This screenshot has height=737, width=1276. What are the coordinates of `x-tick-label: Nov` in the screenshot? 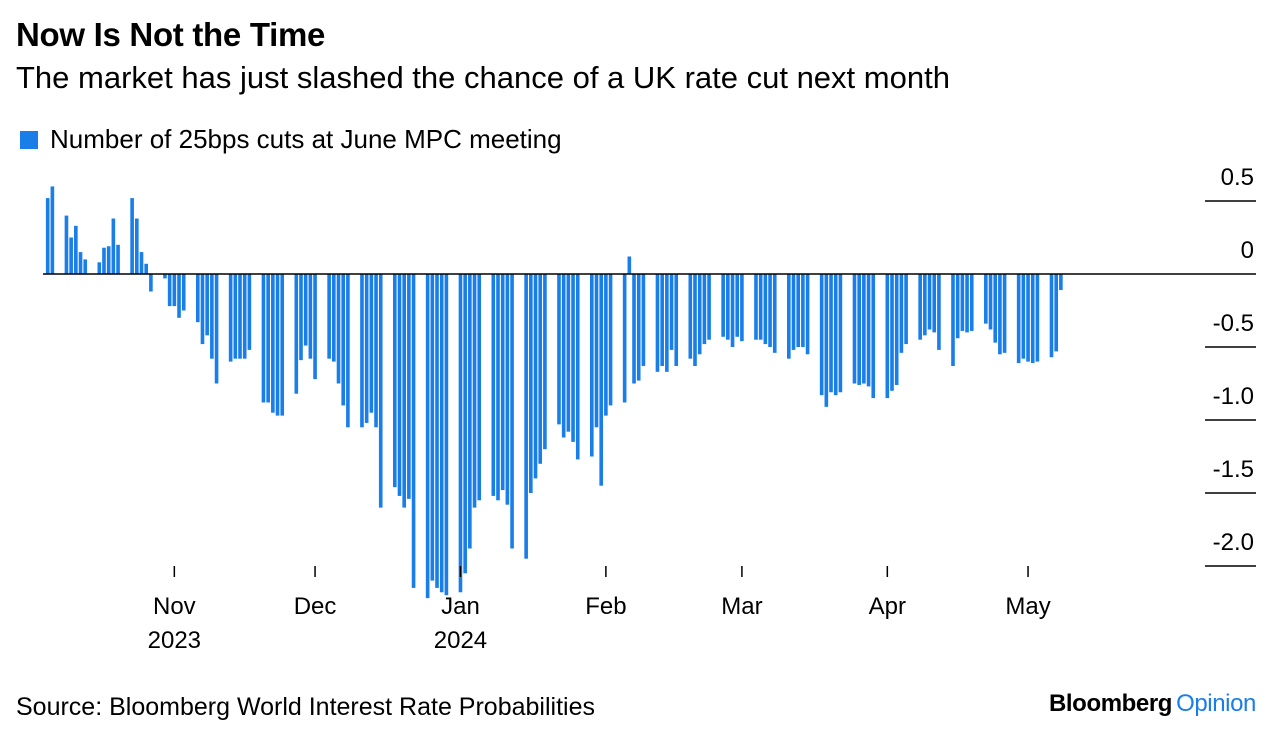 It's located at (174, 606).